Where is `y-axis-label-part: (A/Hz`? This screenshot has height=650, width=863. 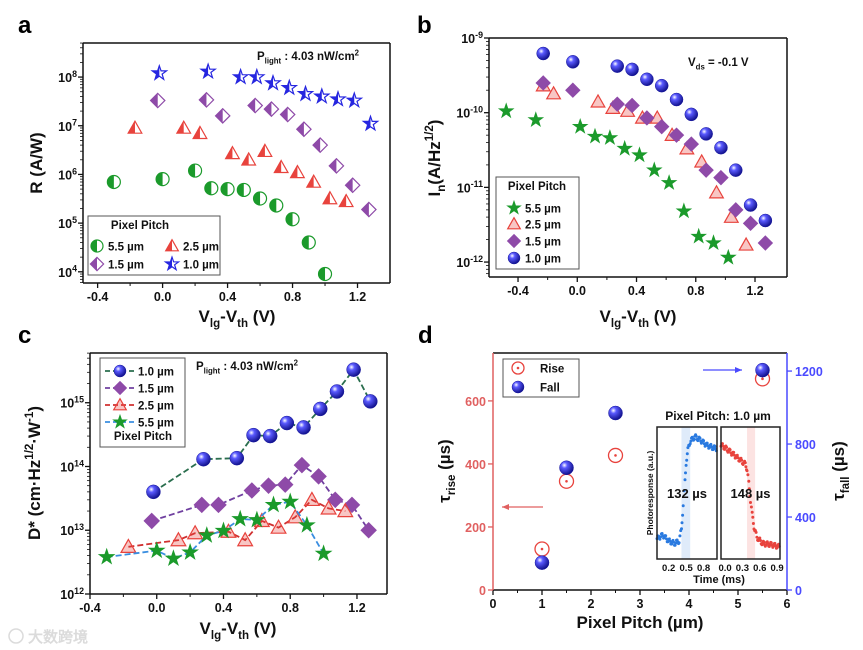 y-axis-label-part: (A/Hz is located at coordinates (434, 162).